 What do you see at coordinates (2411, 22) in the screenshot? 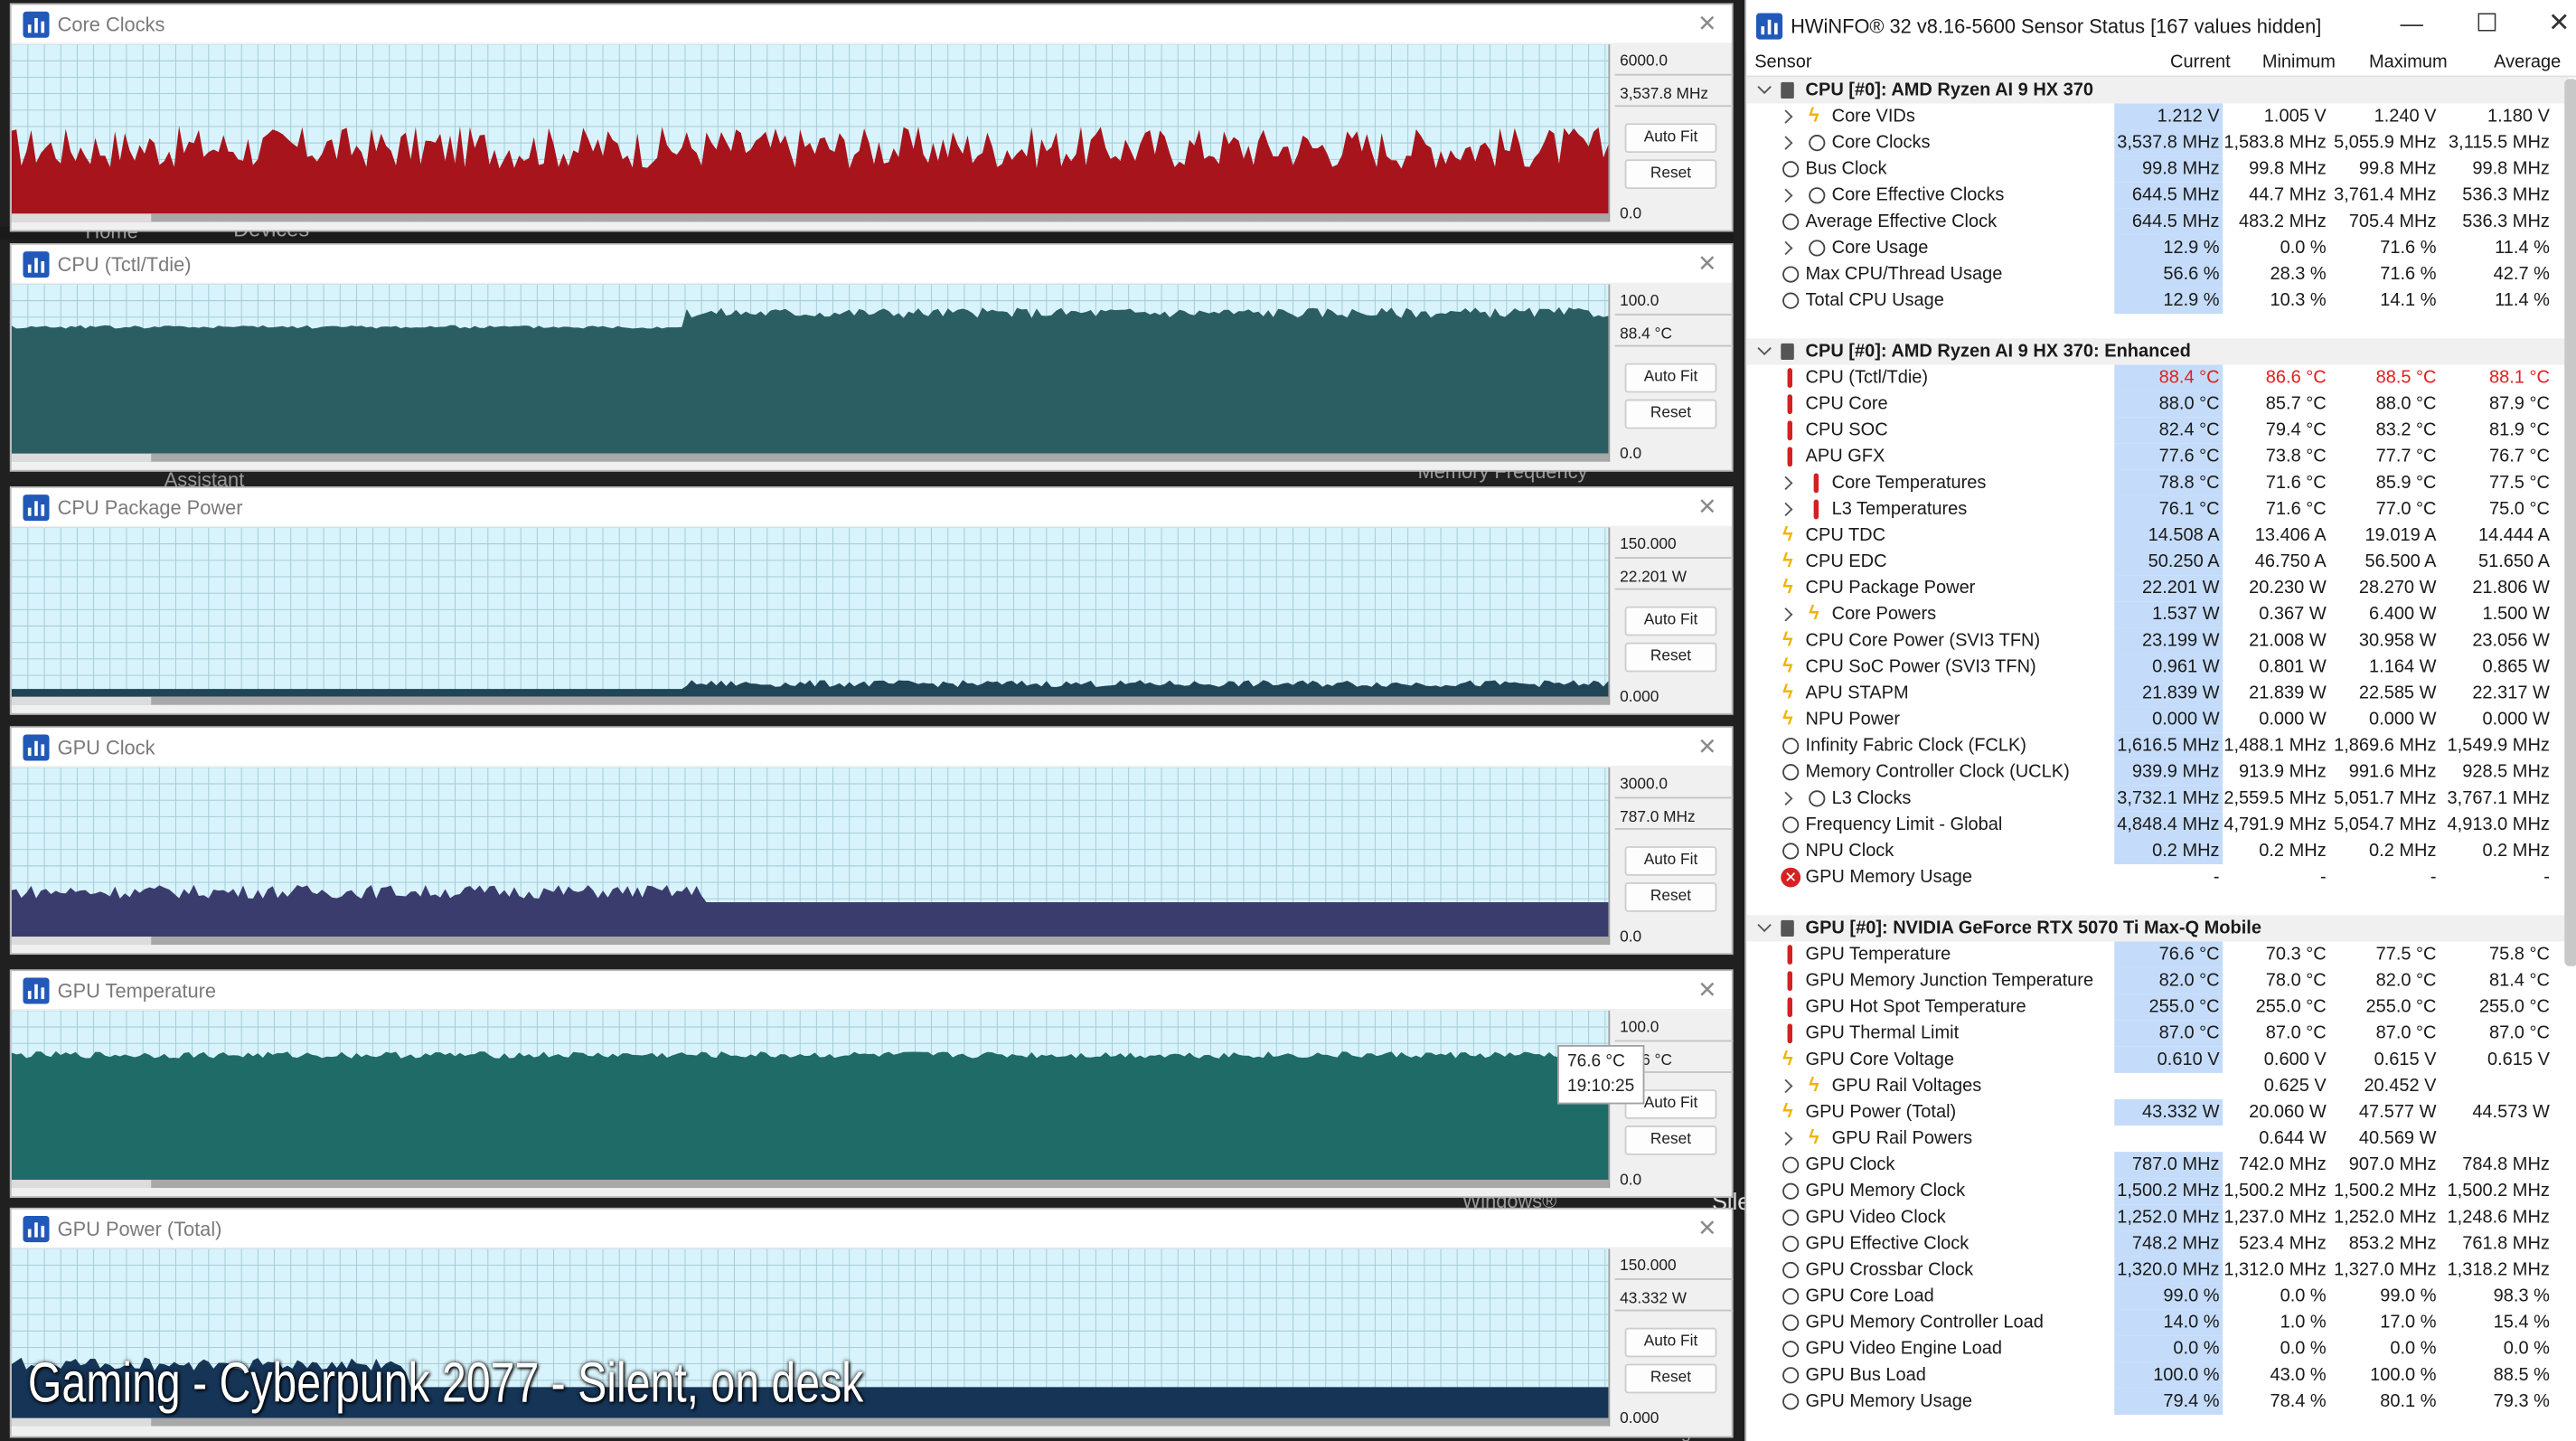
I see `minimize-button: —` at bounding box center [2411, 22].